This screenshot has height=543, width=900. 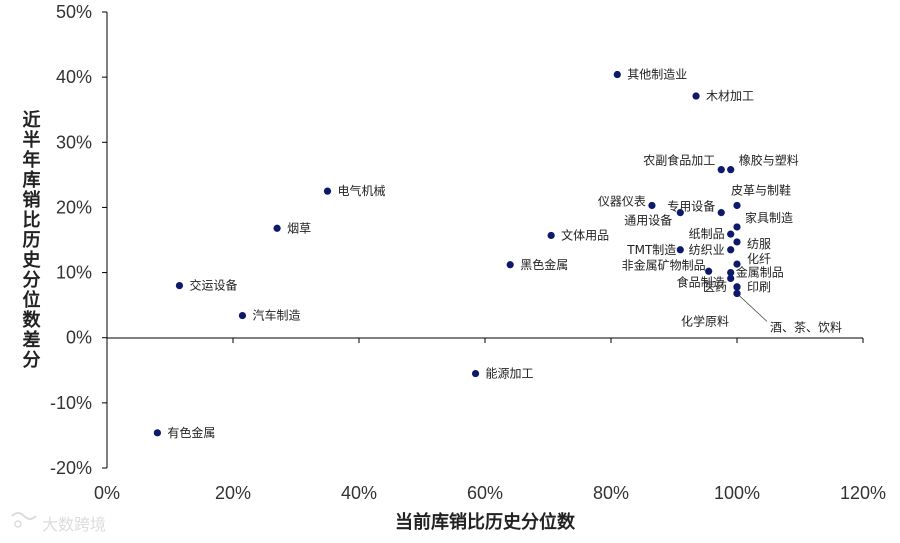 I want to click on data-label: 纺服, so click(x=759, y=244).